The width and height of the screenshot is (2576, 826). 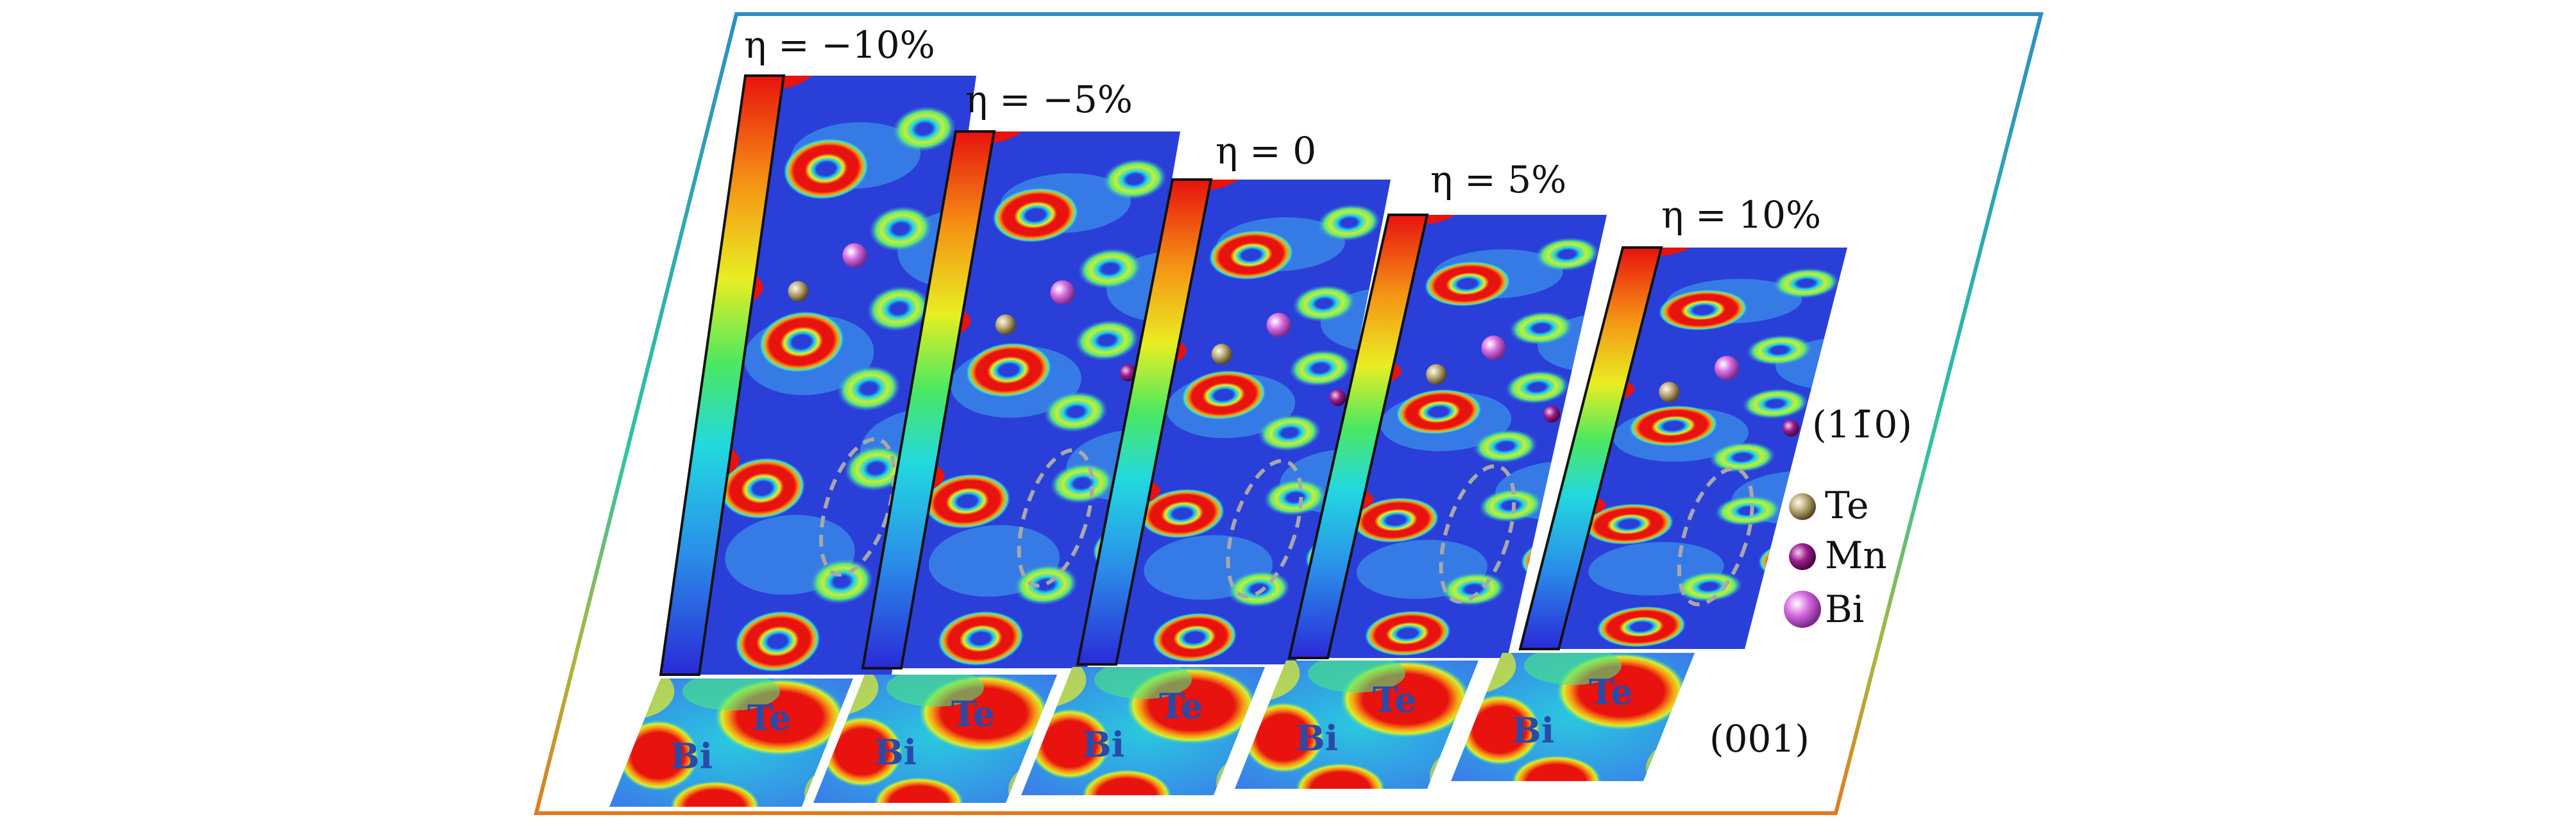 What do you see at coordinates (839, 45) in the screenshot?
I see `strain-label: η = −10%` at bounding box center [839, 45].